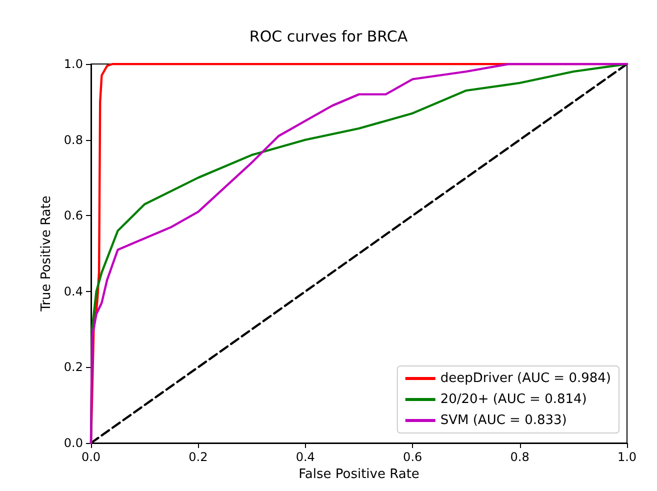 This screenshot has width=657, height=491. I want to click on y-tick-label: 1.0, so click(73, 64).